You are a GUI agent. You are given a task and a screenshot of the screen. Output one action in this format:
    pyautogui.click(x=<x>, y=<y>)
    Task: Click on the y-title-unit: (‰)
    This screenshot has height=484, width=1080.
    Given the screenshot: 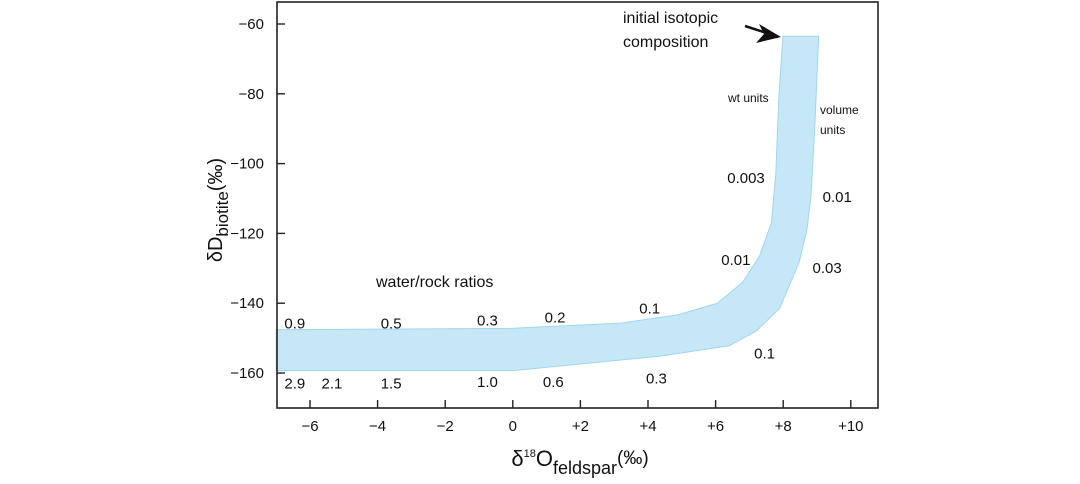 What is the action you would take?
    pyautogui.click(x=216, y=174)
    